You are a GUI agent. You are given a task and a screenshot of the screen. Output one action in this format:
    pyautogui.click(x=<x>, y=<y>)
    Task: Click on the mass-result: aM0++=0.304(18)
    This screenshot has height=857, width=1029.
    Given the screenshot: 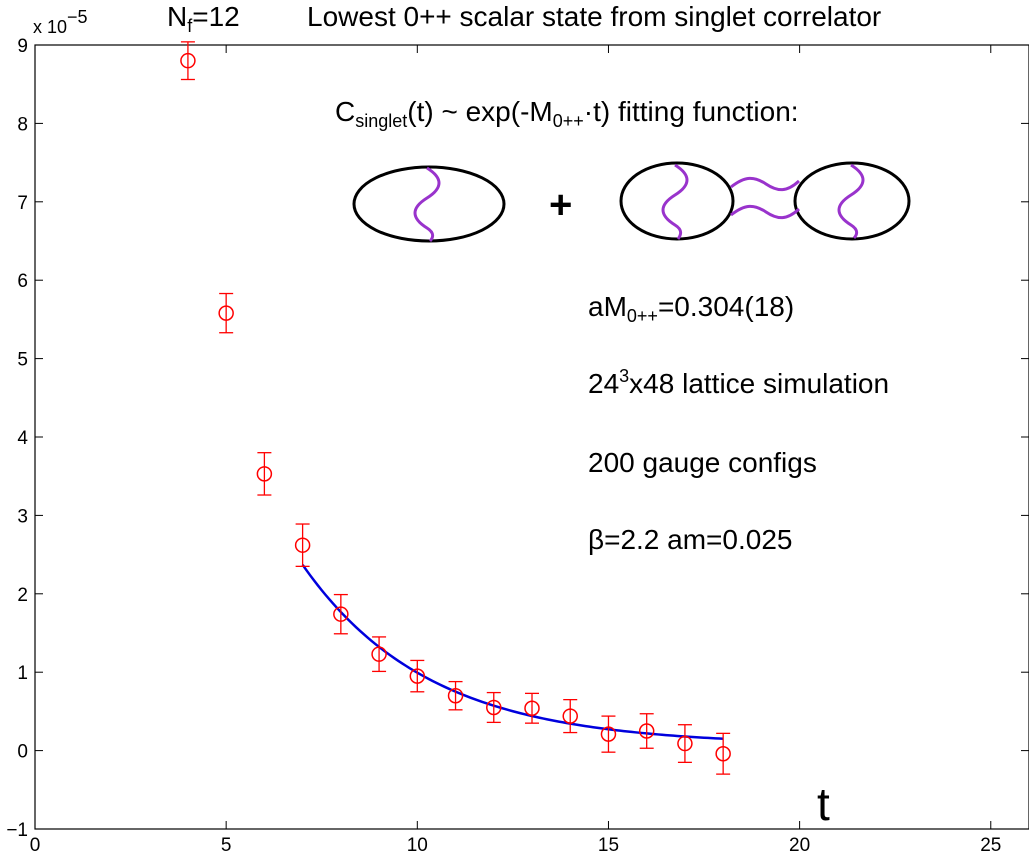 What is the action you would take?
    pyautogui.click(x=691, y=308)
    